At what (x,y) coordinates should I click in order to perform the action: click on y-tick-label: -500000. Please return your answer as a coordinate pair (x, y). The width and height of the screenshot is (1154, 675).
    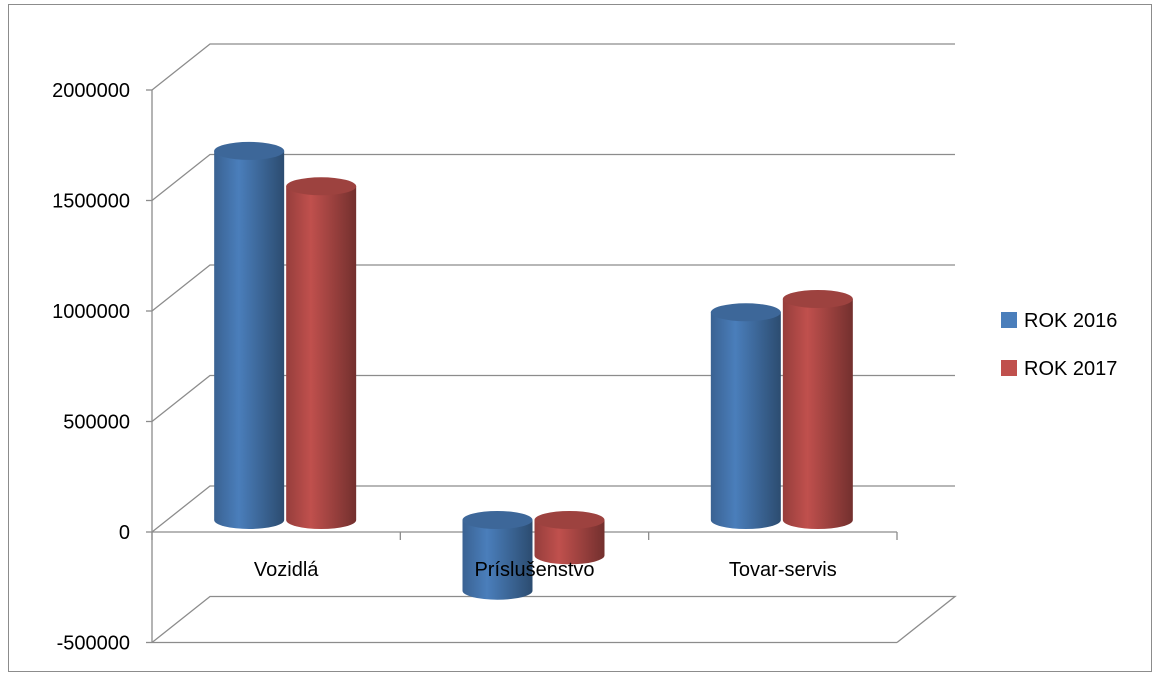
    Looking at the image, I should click on (93, 644).